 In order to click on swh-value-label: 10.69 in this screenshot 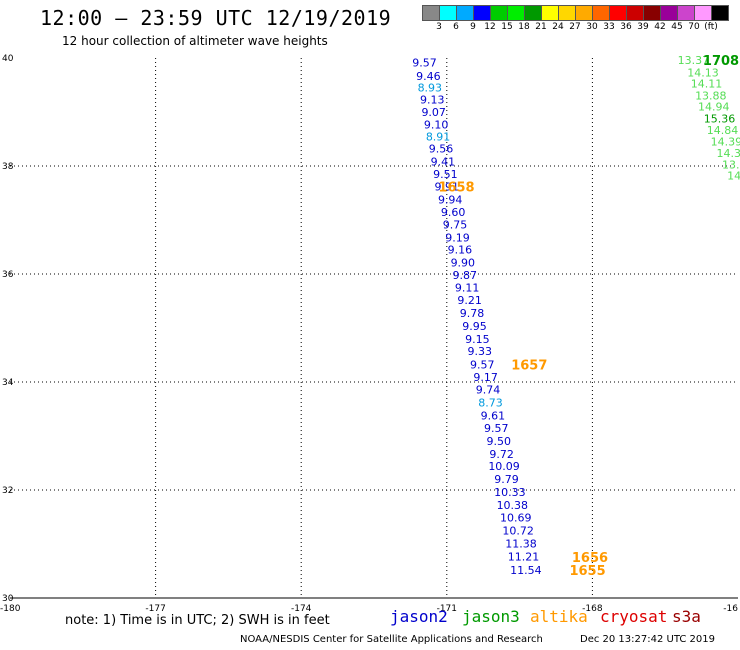, I will do `click(516, 518)`.